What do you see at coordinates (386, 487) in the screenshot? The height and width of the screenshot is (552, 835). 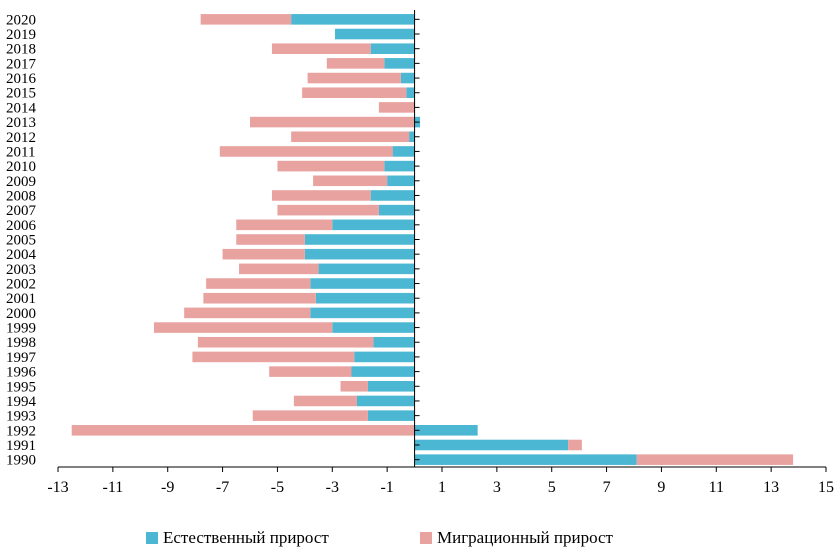 I see `x-tick-label: -1` at bounding box center [386, 487].